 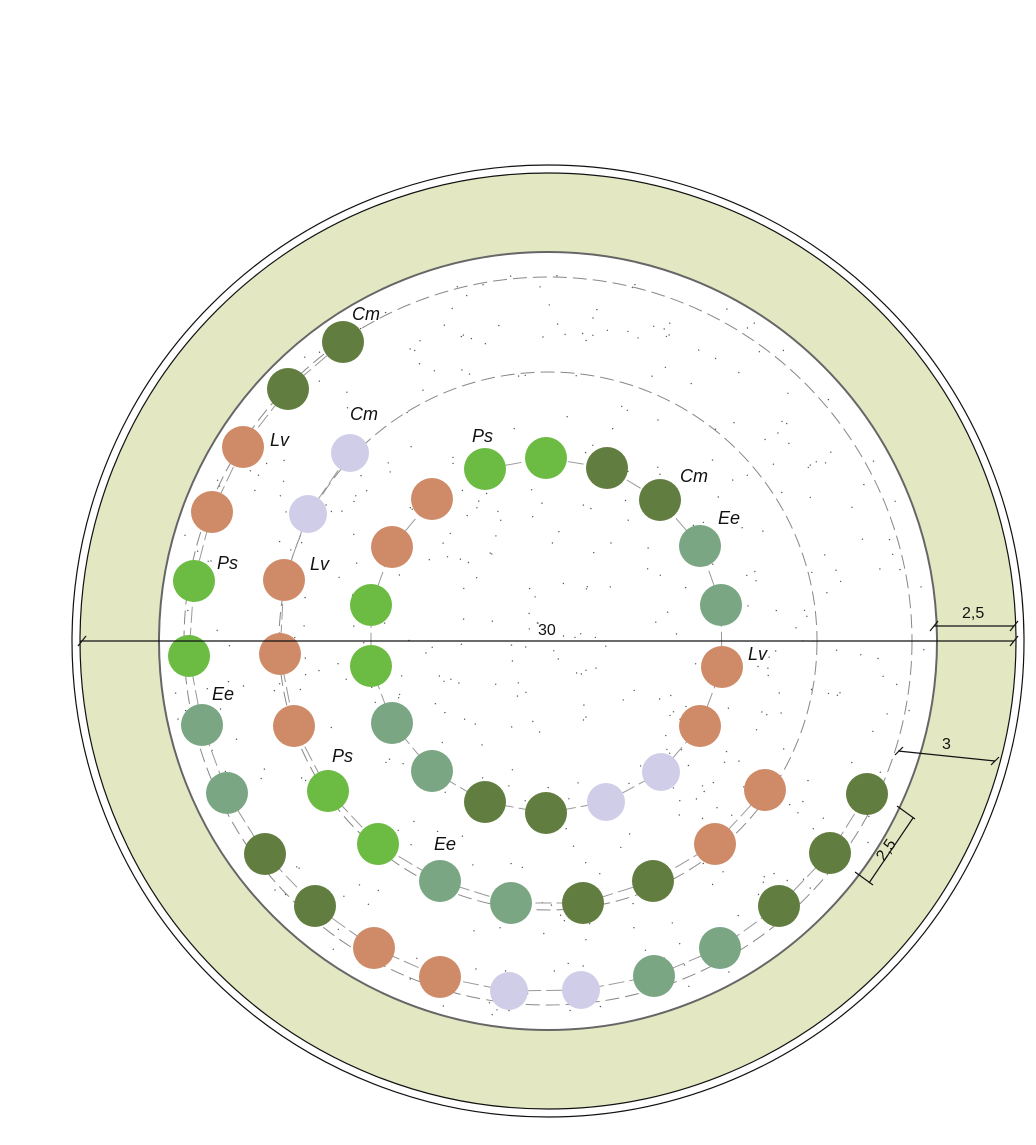 What do you see at coordinates (546, 635) in the screenshot?
I see `inner-ring-plants` at bounding box center [546, 635].